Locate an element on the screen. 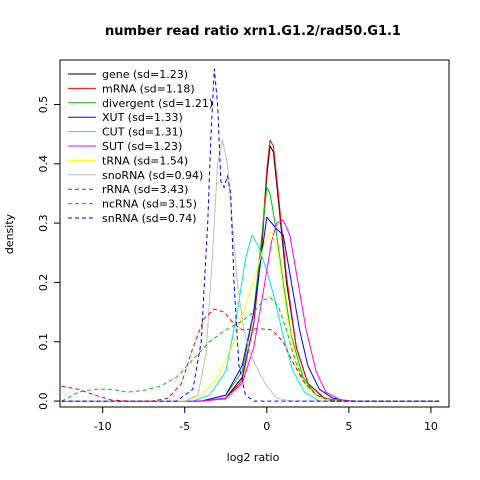 This screenshot has width=480, height=480. x-tick-label: -5 is located at coordinates (184, 426).